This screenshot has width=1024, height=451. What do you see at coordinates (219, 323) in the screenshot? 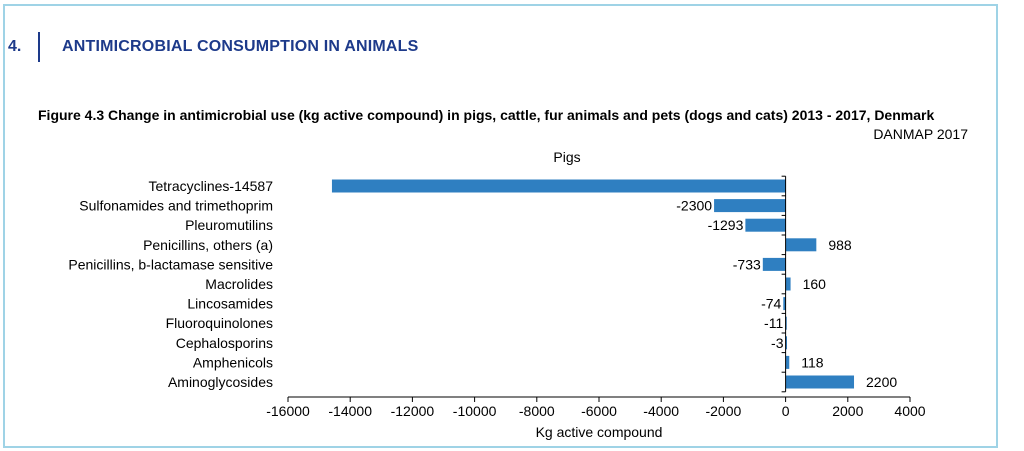
I see `category-label: Fluoroquinolones` at bounding box center [219, 323].